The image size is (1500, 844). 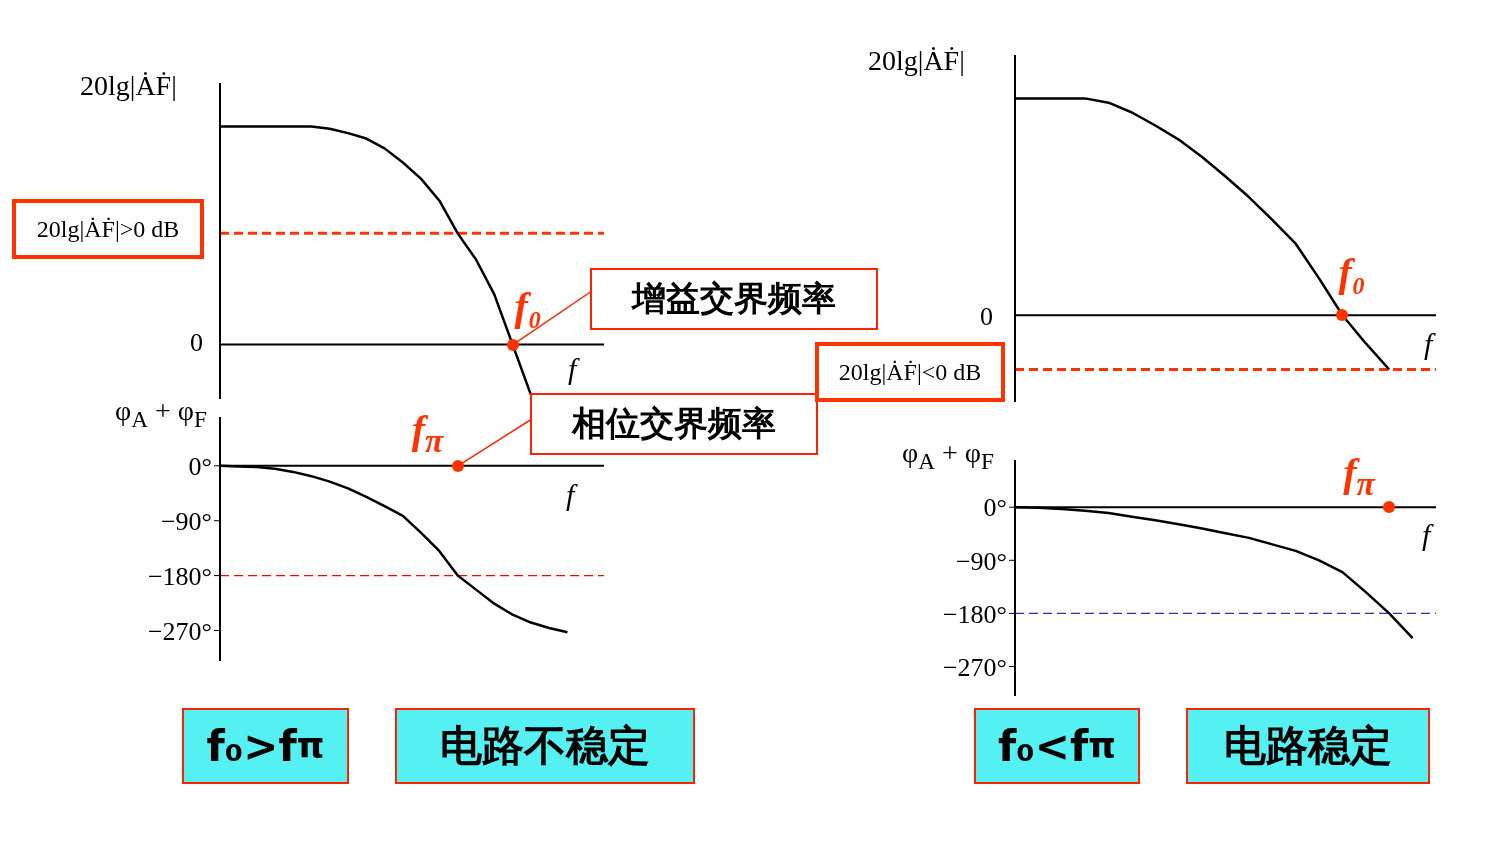 I want to click on ref-line-label: 20lg|ȦḞ|>0 dB, so click(x=108, y=229).